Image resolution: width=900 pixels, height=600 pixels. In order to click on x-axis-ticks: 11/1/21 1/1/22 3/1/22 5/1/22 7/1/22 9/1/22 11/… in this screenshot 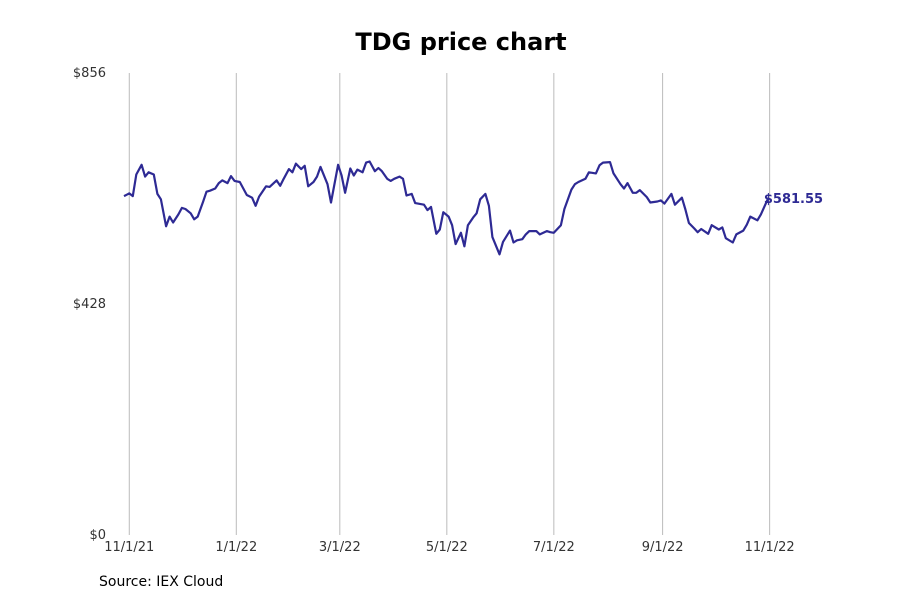, I will do `click(449, 547)`.